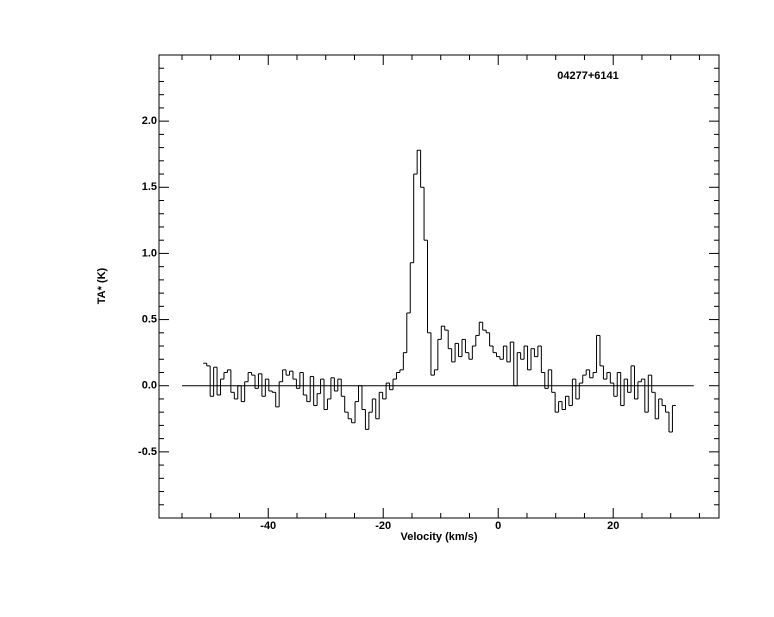 The image size is (774, 617). Describe the element at coordinates (102, 285) in the screenshot. I see `y-axis-label: TA* (K)` at that location.